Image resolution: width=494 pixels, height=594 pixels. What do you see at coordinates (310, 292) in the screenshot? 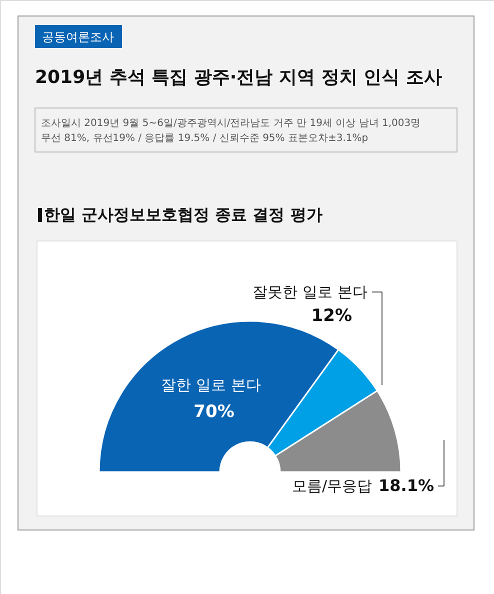
I see `slice-label: 잘못한 일로 본다` at bounding box center [310, 292].